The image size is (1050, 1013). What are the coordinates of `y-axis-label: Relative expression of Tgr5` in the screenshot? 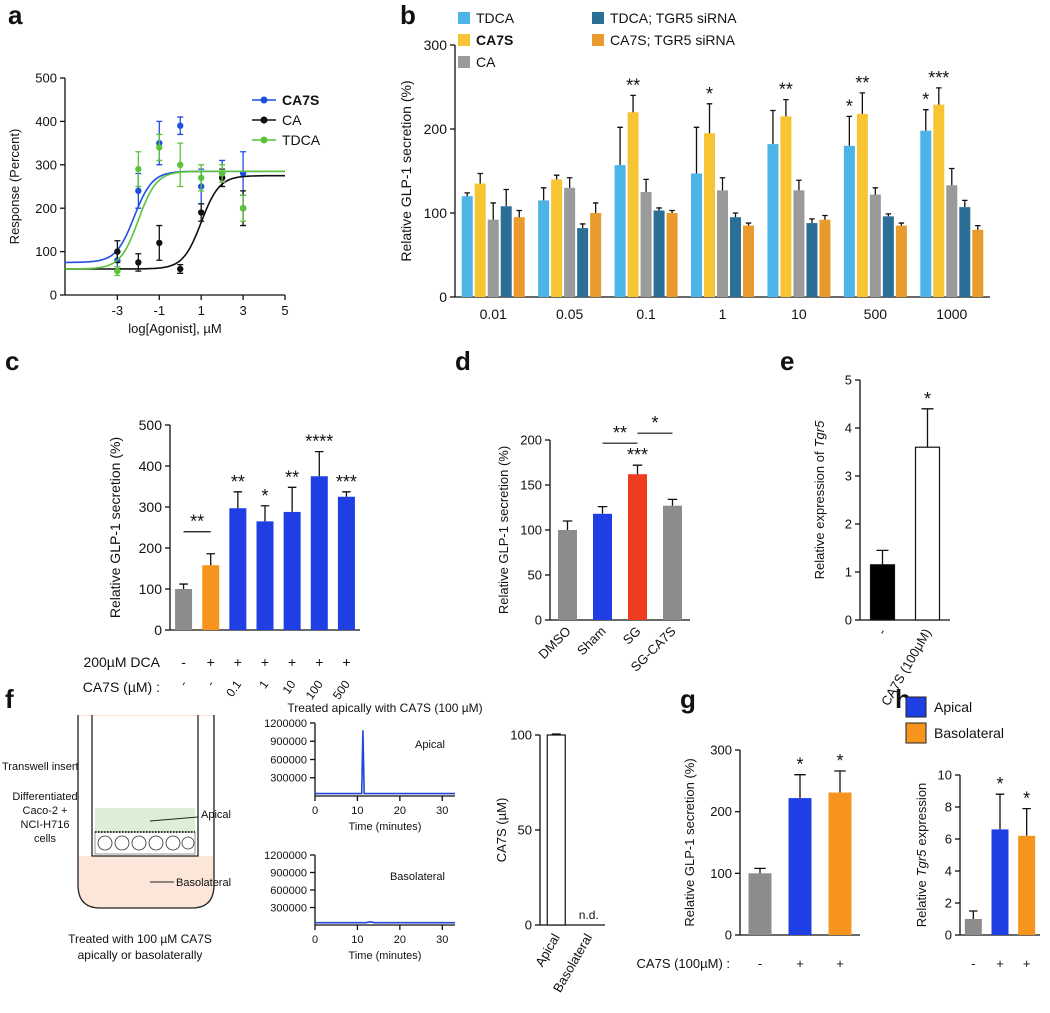 It's located at (819, 499).